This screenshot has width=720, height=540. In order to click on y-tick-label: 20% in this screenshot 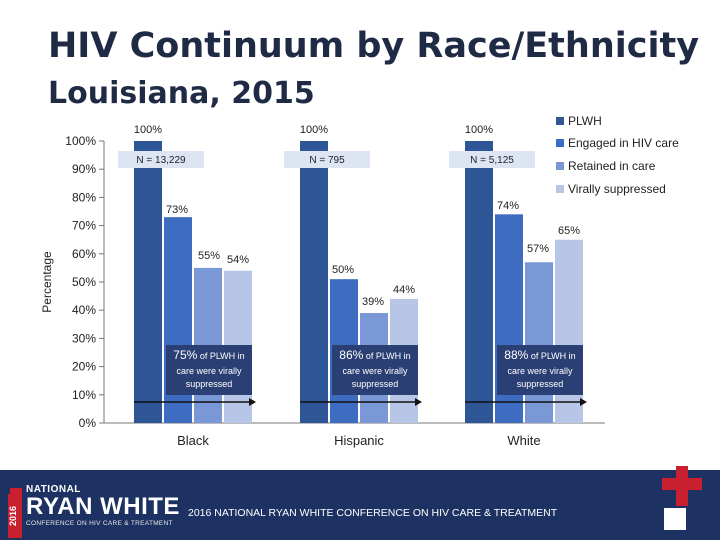, I will do `click(84, 367)`.